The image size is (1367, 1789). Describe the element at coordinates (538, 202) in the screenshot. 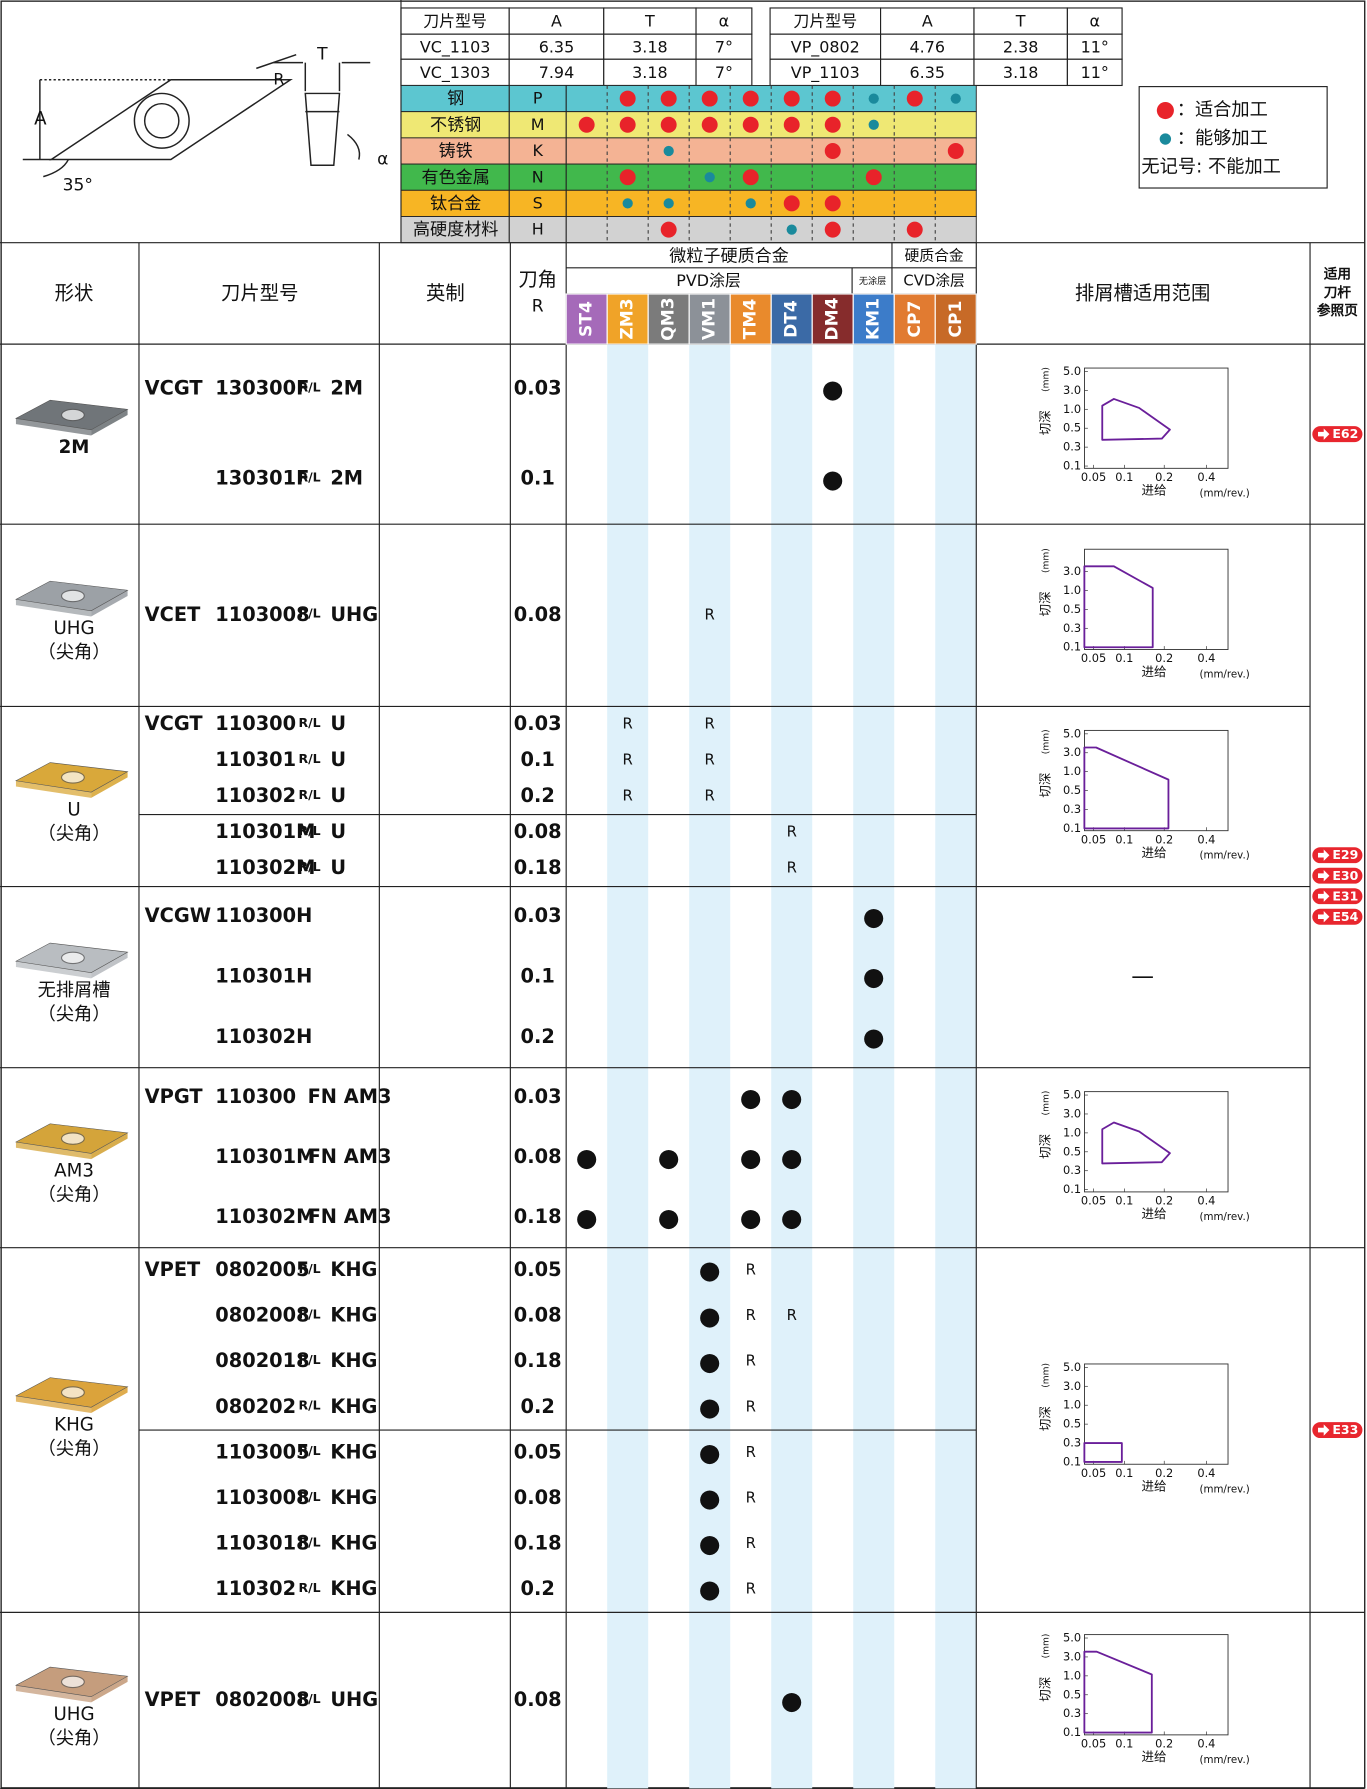

I see `material-code: S` at that location.